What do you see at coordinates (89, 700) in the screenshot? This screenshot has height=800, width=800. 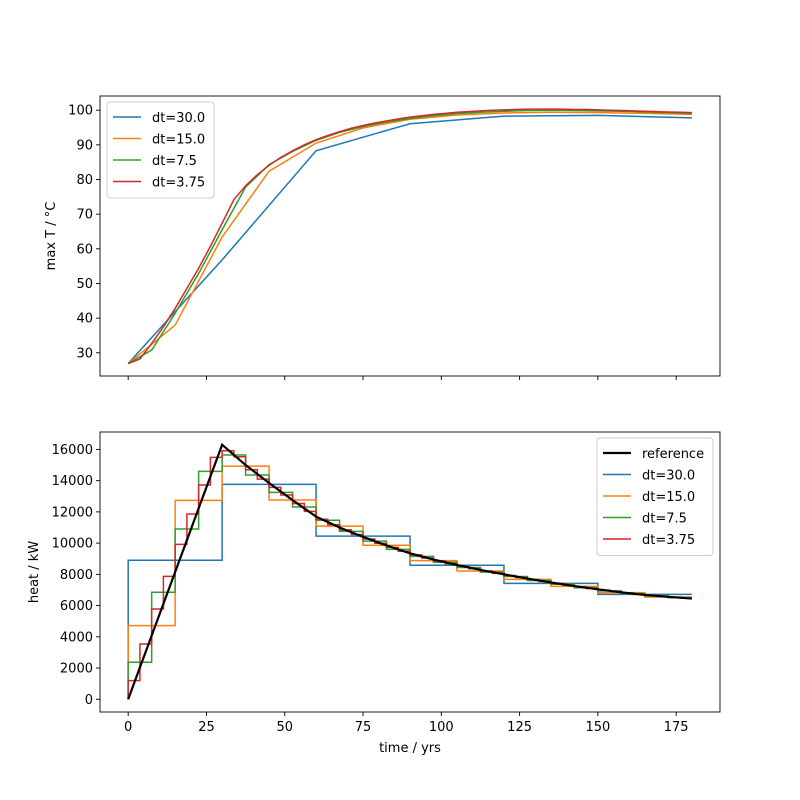 I see `y-tick-label: 0` at bounding box center [89, 700].